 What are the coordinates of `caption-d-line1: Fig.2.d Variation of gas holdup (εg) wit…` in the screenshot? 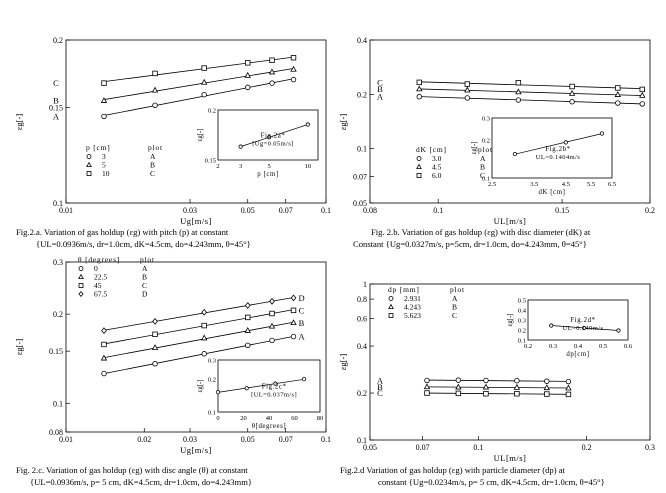 It's located at (452, 470).